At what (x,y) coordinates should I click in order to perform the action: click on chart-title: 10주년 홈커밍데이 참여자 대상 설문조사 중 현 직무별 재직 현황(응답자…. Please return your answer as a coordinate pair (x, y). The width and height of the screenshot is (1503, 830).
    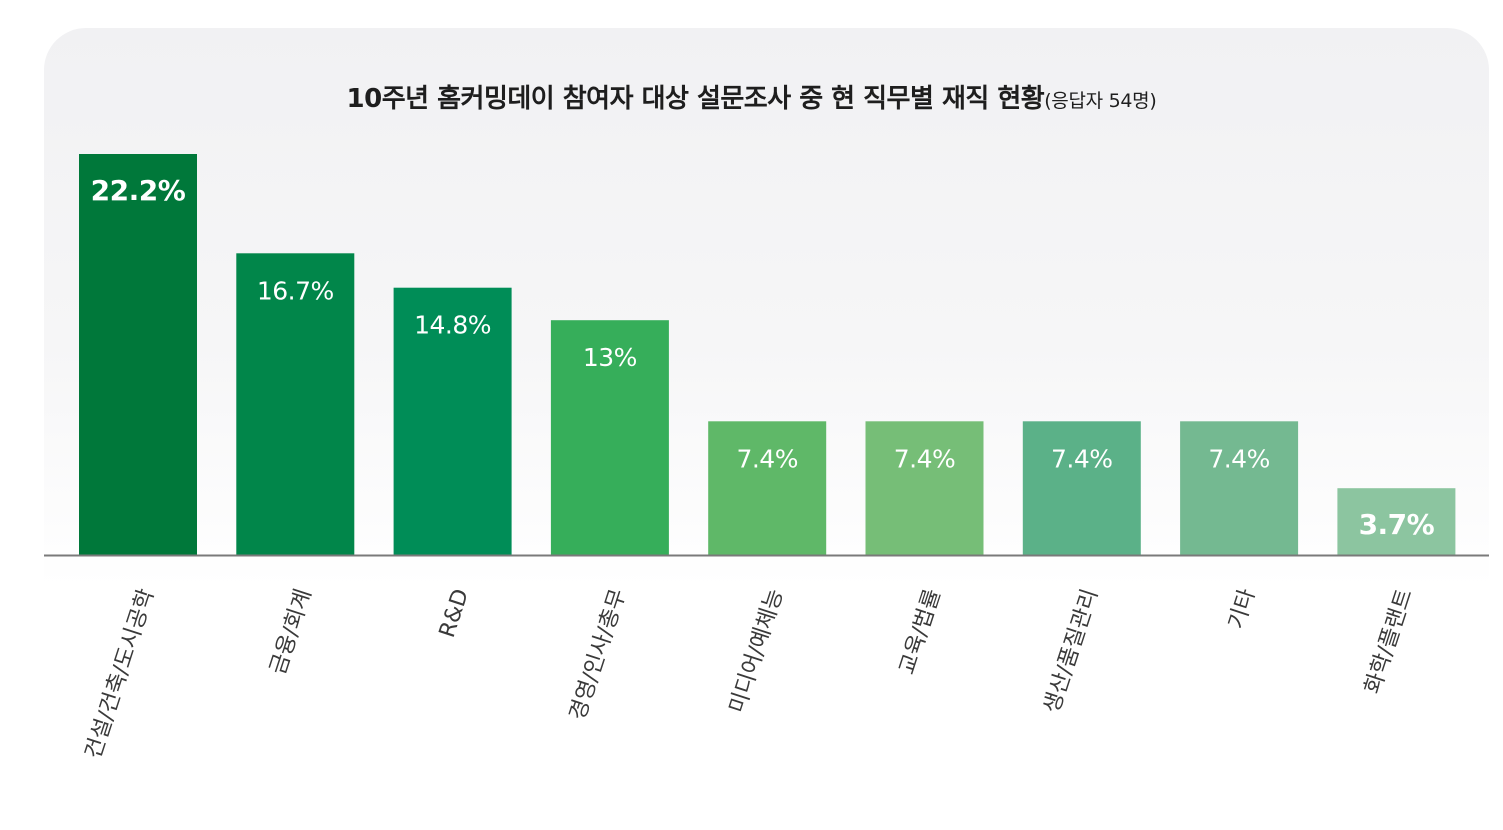
    Looking at the image, I should click on (751, 96).